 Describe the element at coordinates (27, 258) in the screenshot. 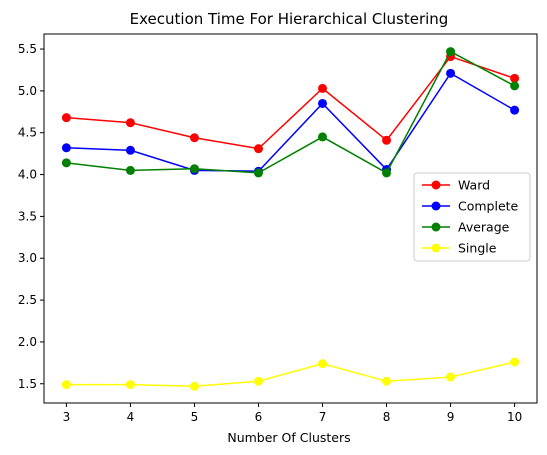

I see `y-tick-label: 3.0` at that location.